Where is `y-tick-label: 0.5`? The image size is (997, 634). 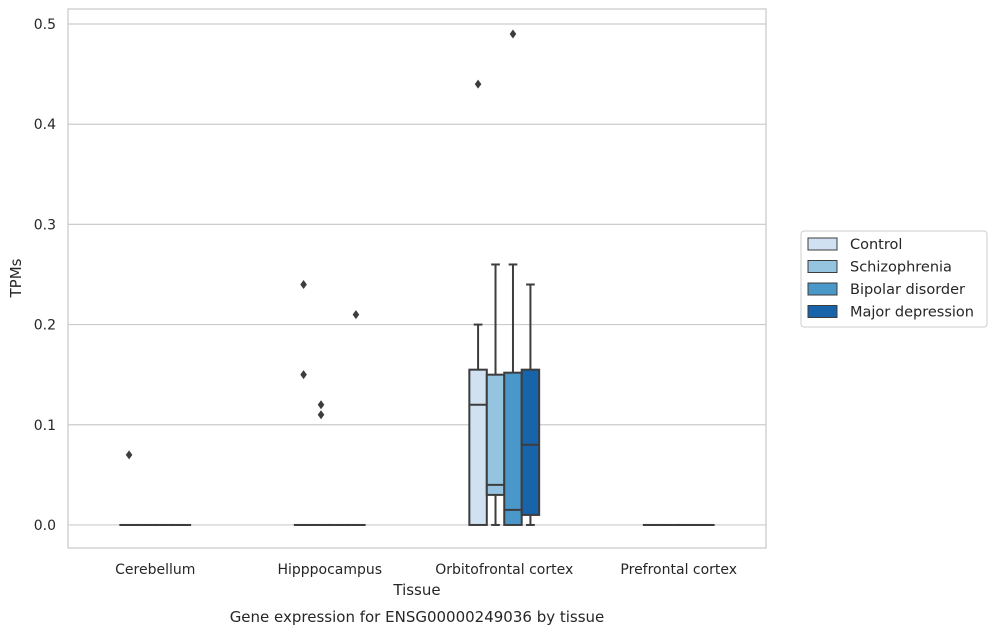
y-tick-label: 0.5 is located at coordinates (45, 25).